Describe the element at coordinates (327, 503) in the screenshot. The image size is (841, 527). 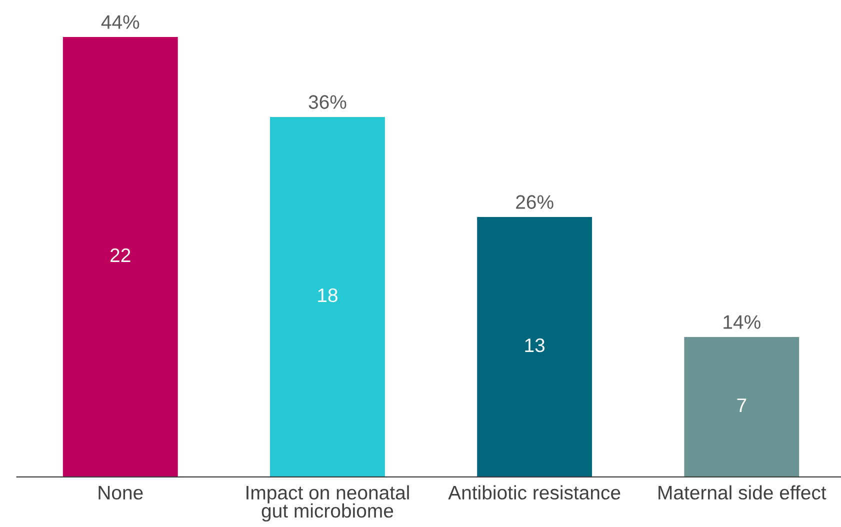
I see `x-tick-label: Impact on neonatal gut microbiome` at that location.